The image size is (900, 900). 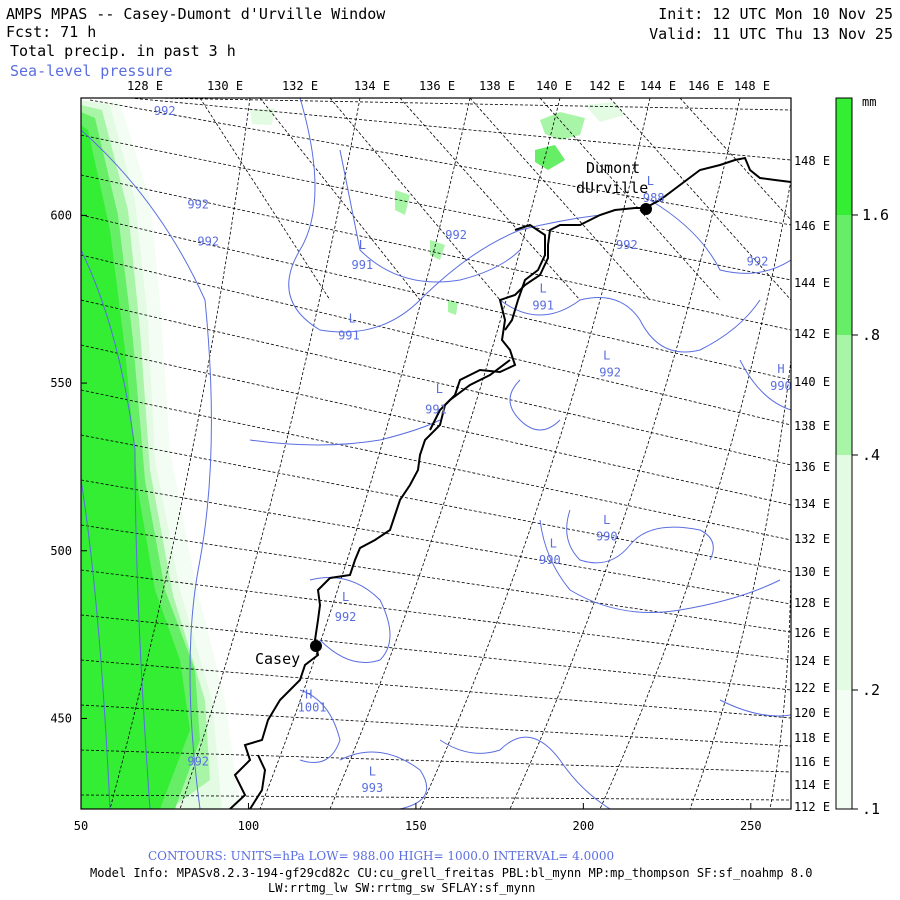 I want to click on x-tick-label: 200, so click(x=584, y=826).